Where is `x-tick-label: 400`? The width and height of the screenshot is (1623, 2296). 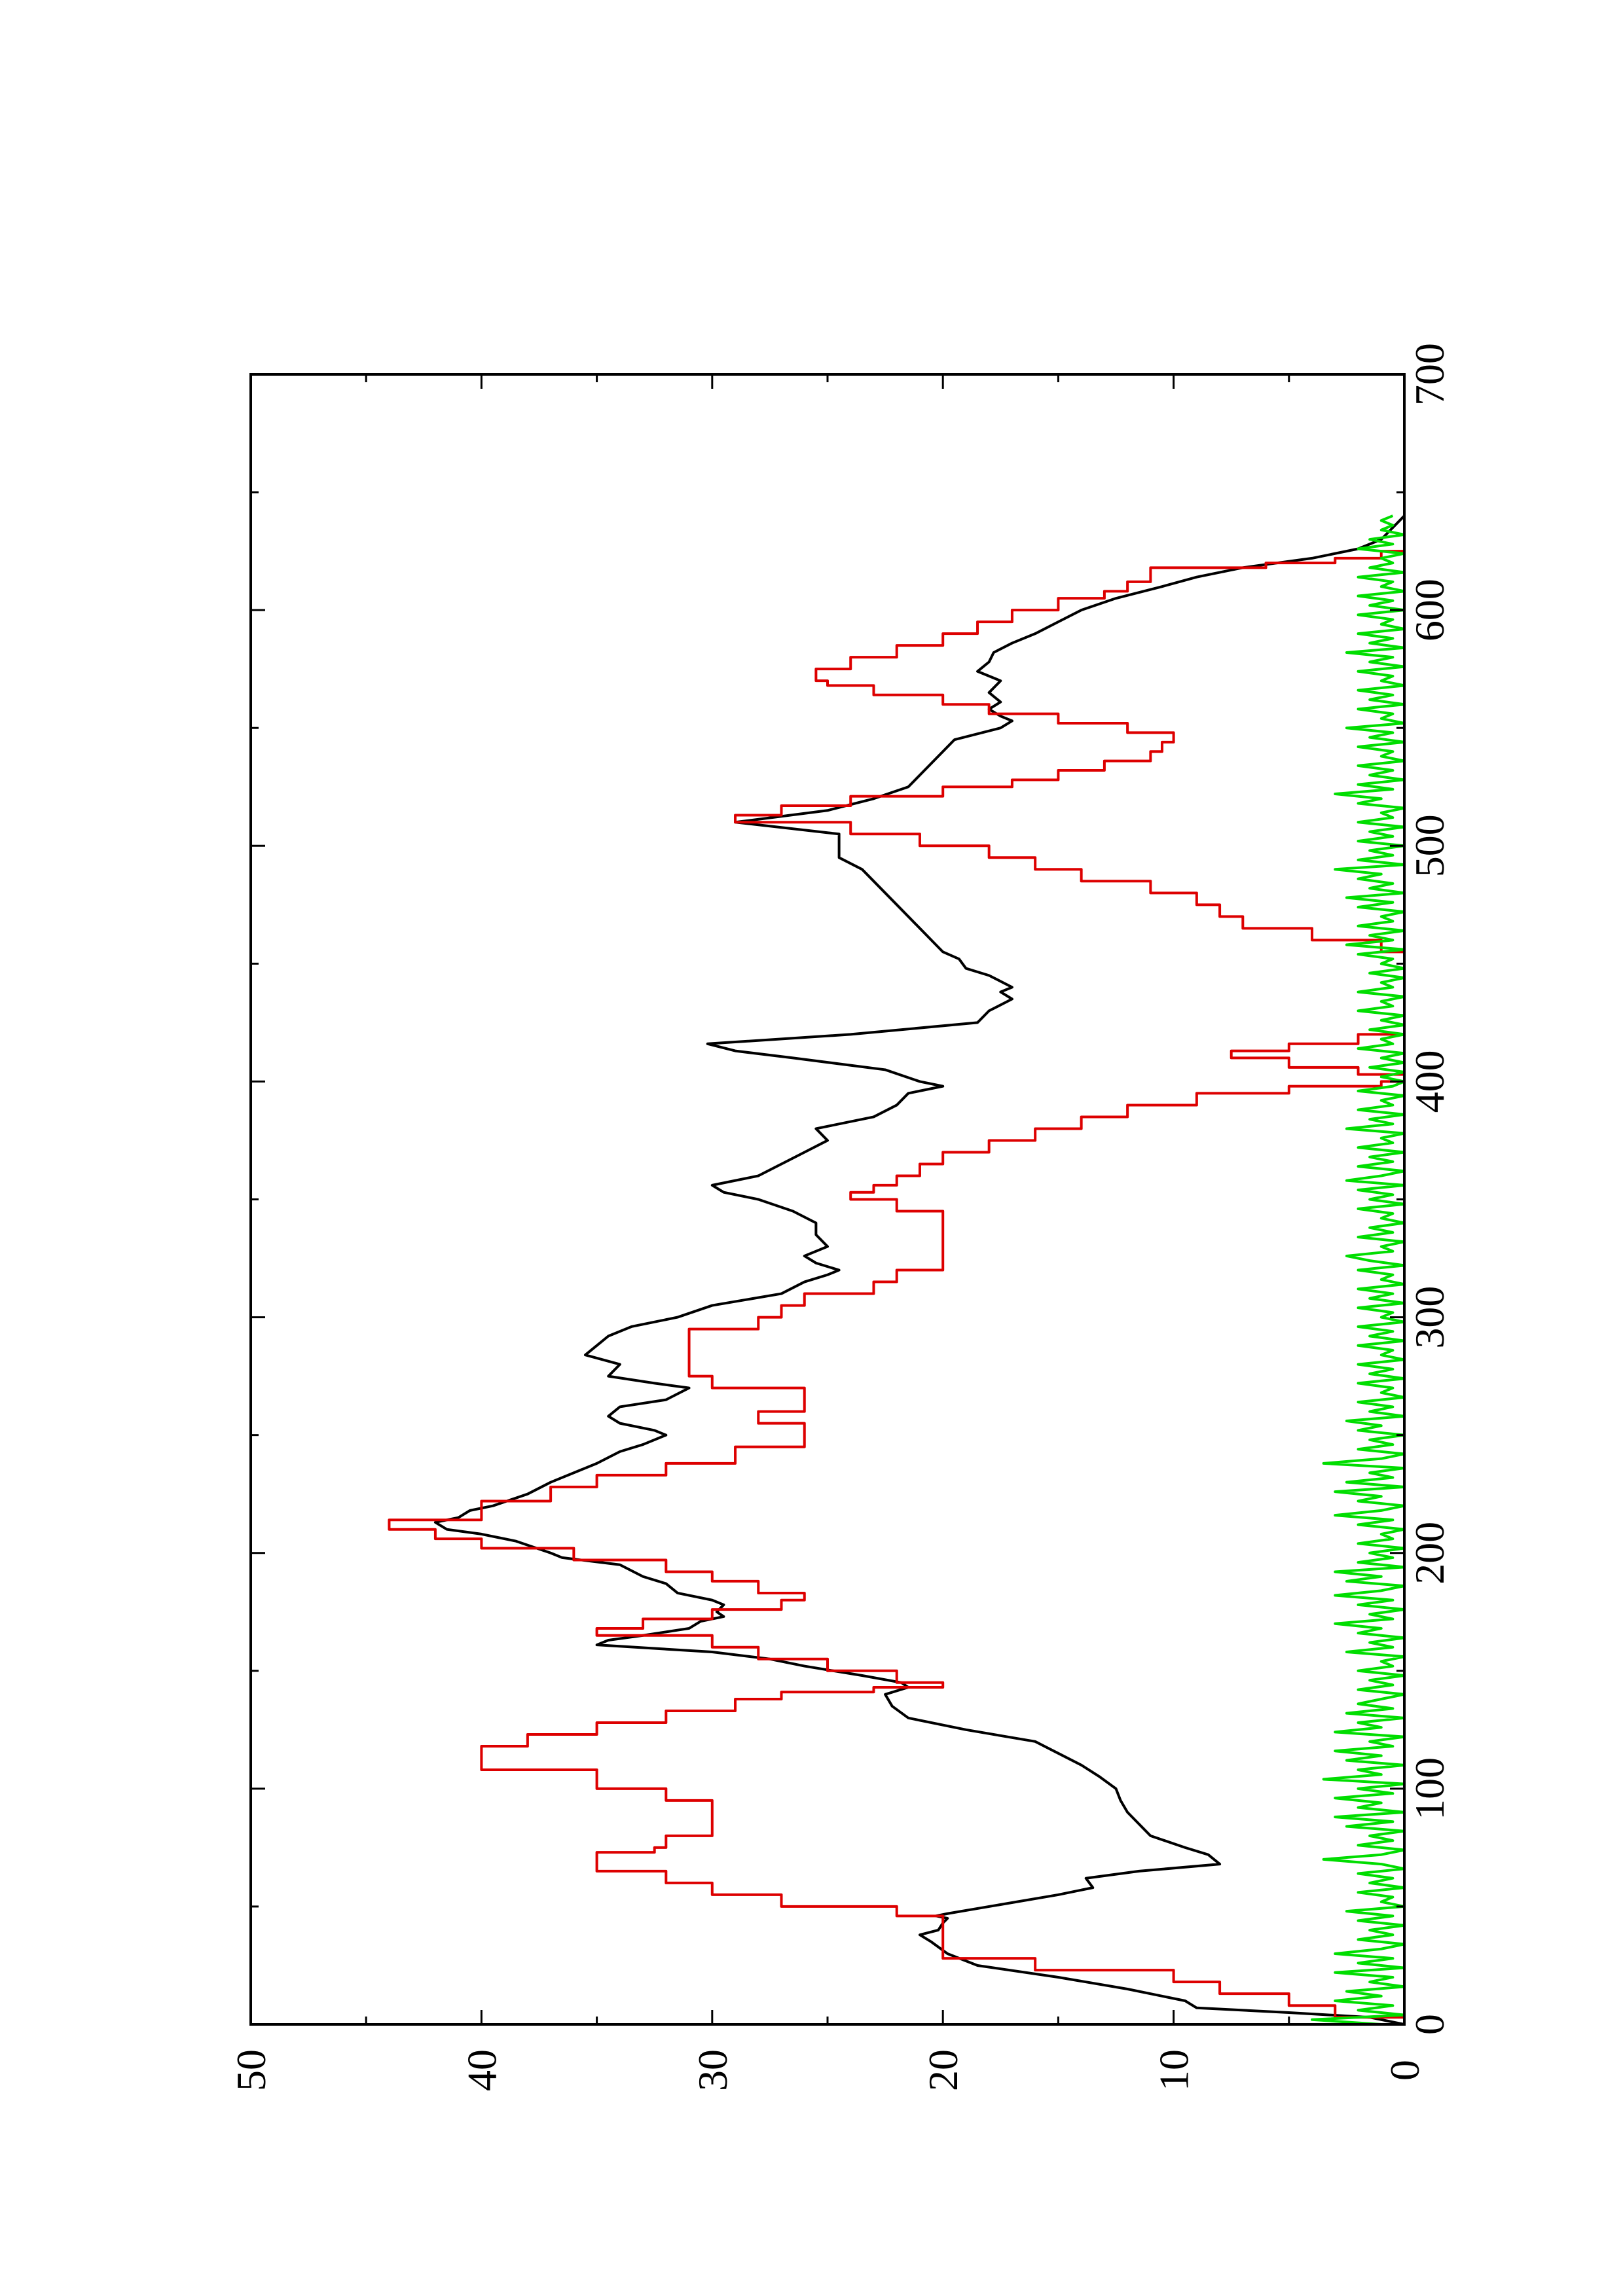 x-tick-label: 400 is located at coordinates (1429, 1081).